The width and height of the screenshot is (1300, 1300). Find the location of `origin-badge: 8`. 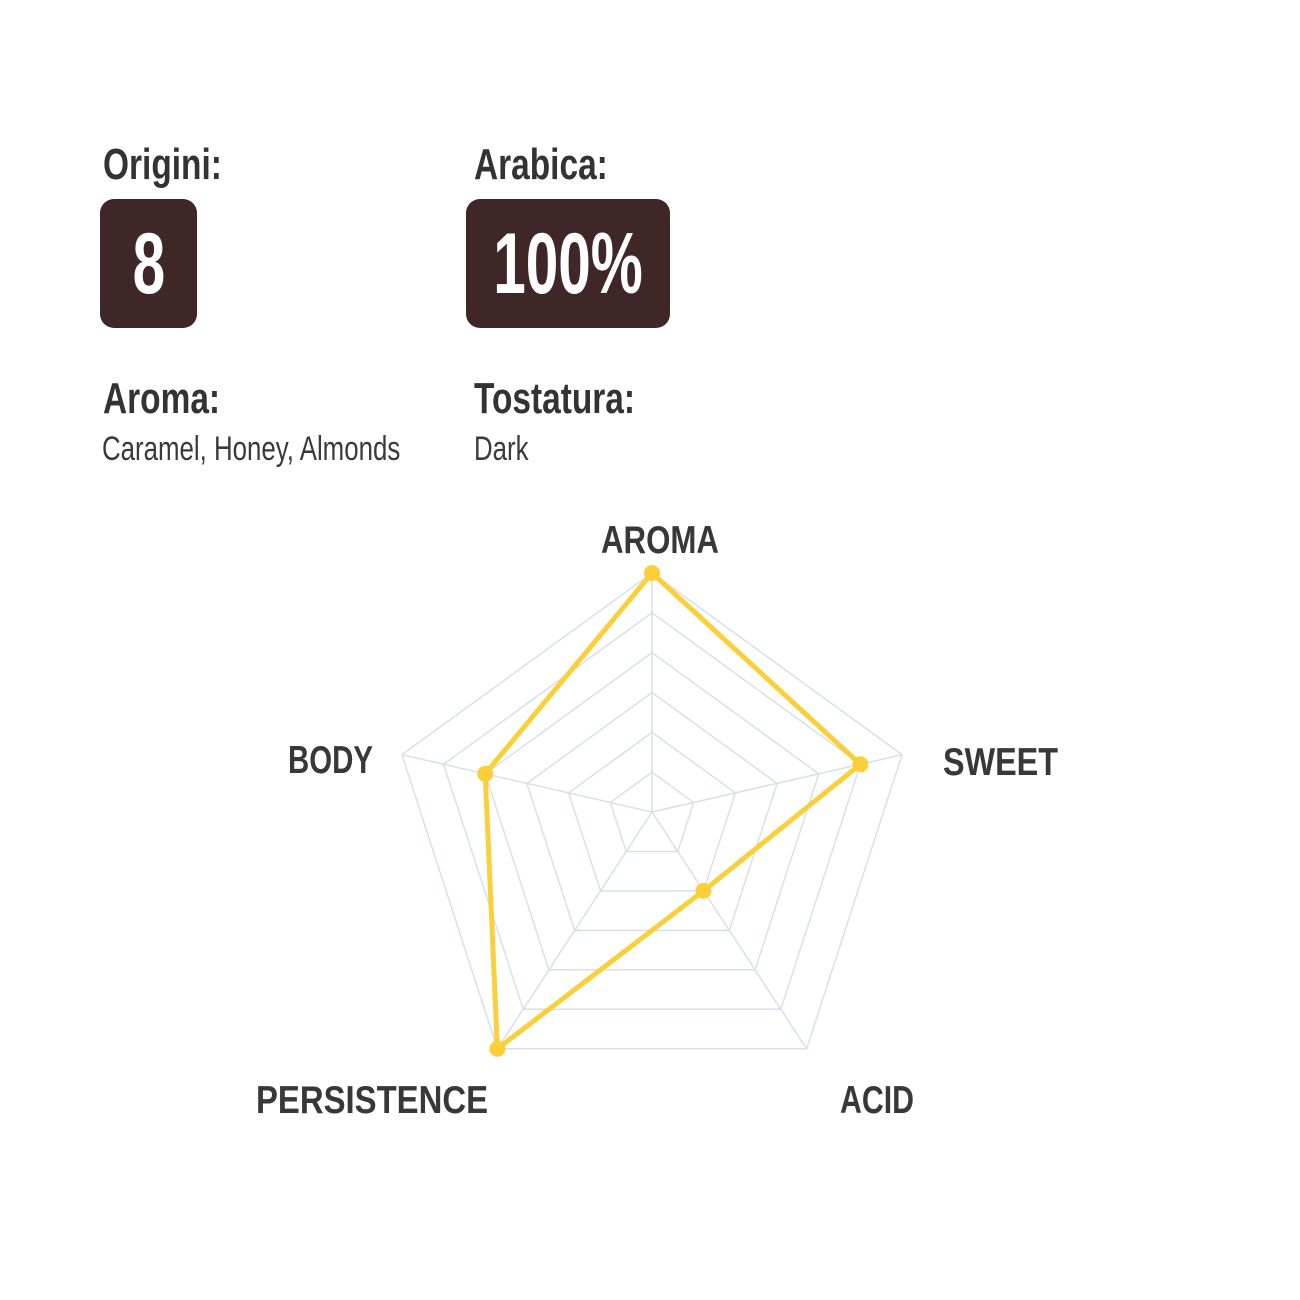

origin-badge: 8 is located at coordinates (148, 263).